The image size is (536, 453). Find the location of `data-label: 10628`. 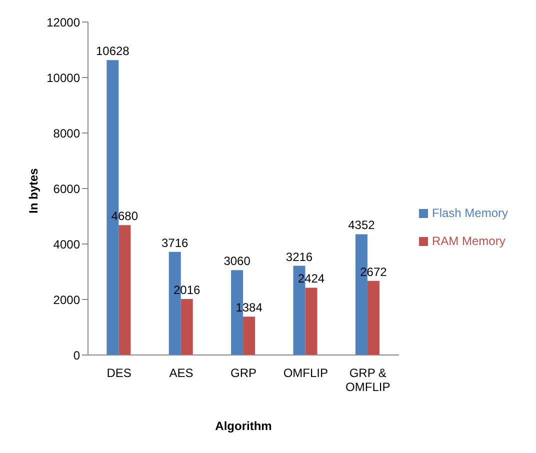

data-label: 10628 is located at coordinates (113, 51).